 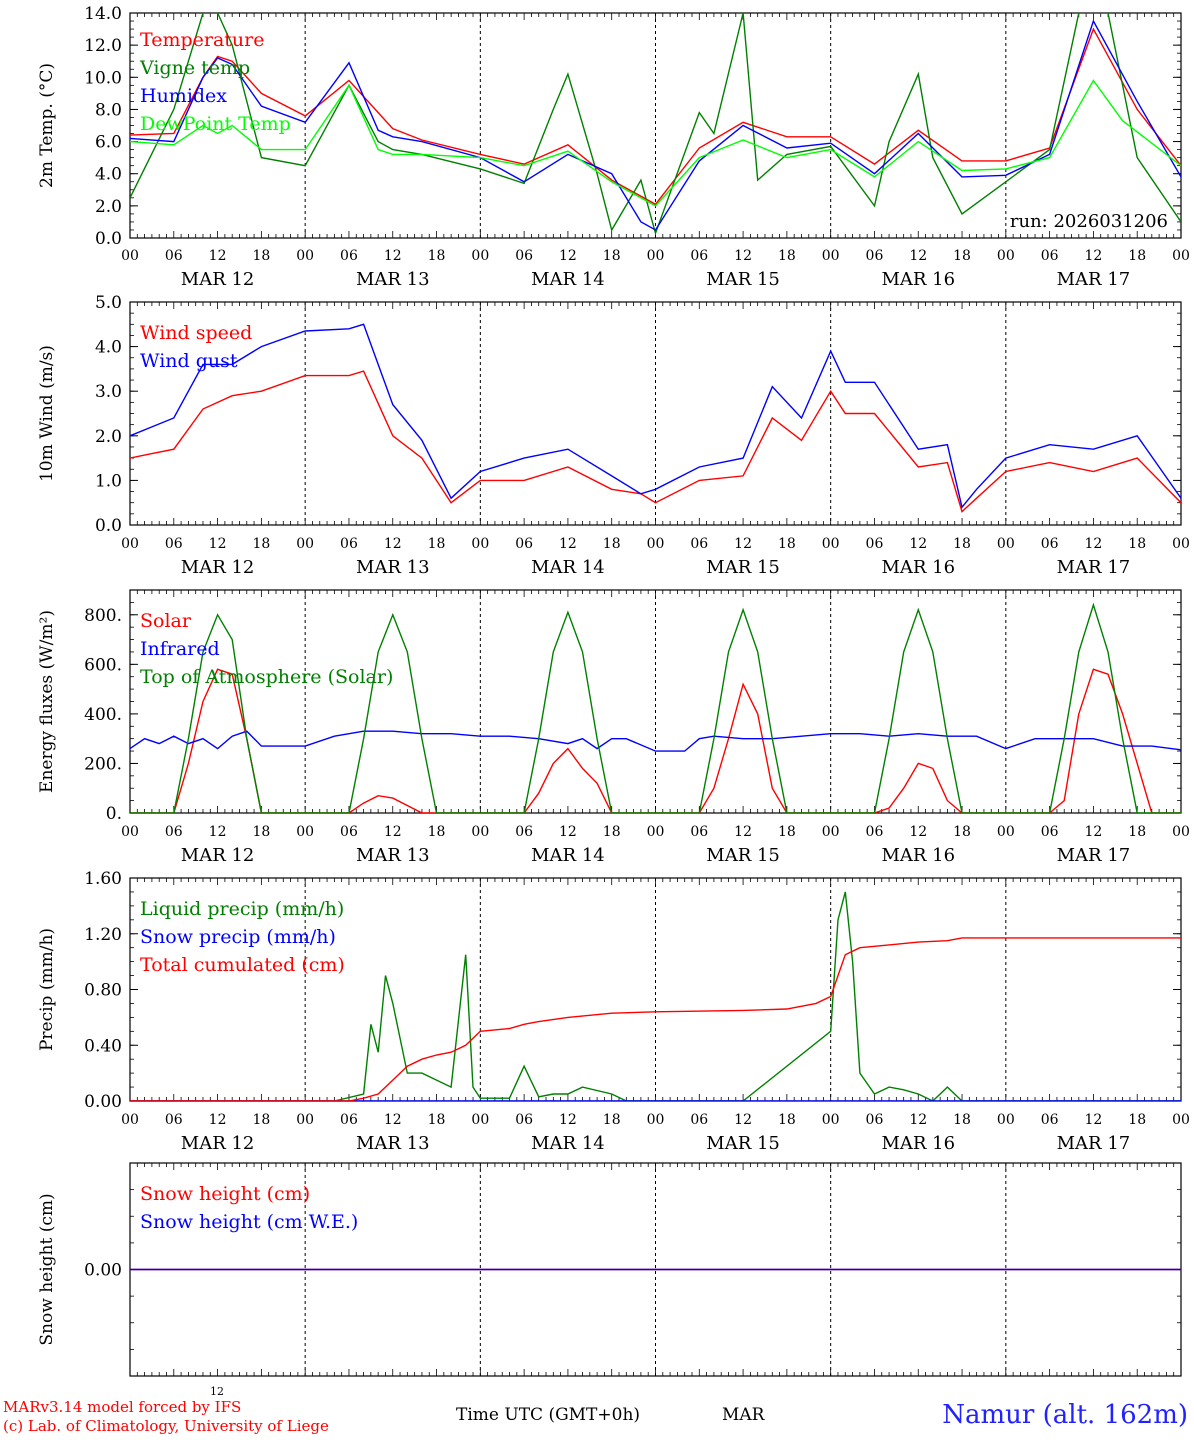 What do you see at coordinates (108, 175) in the screenshot?
I see `y-tick-label: 4.0` at bounding box center [108, 175].